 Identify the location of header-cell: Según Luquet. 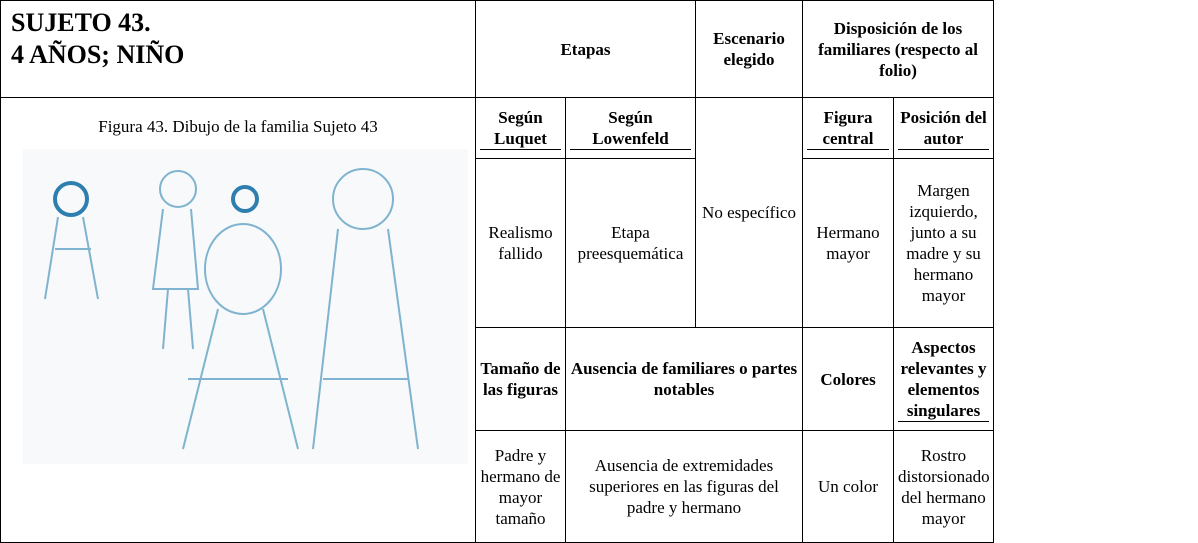
(520, 128).